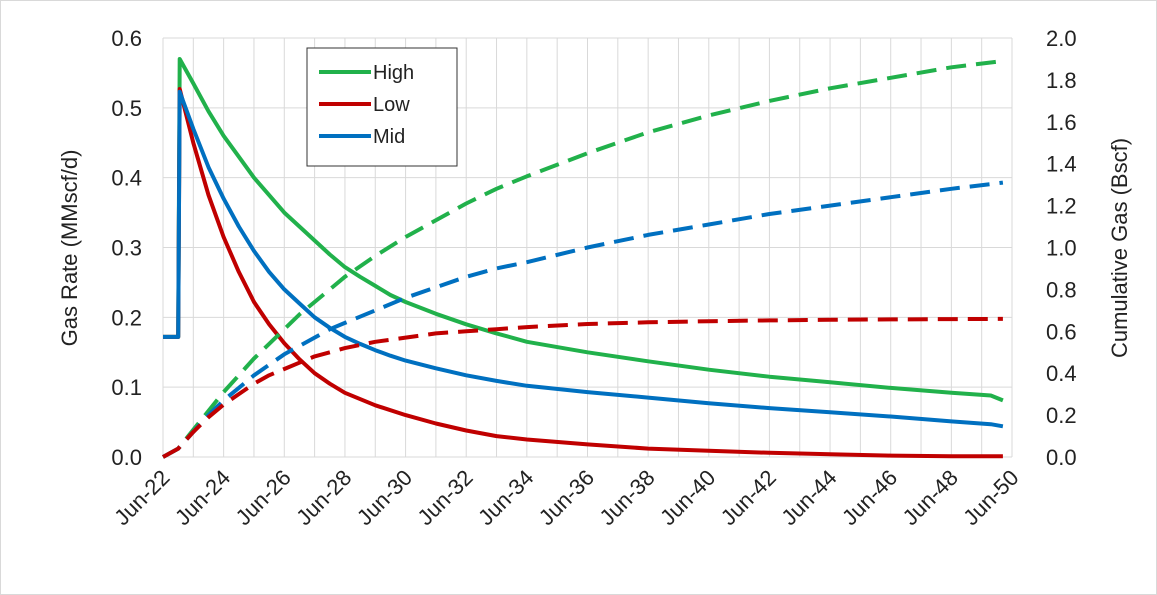 This screenshot has height=595, width=1157. I want to click on y2-tick-label: 0.6, so click(1061, 331).